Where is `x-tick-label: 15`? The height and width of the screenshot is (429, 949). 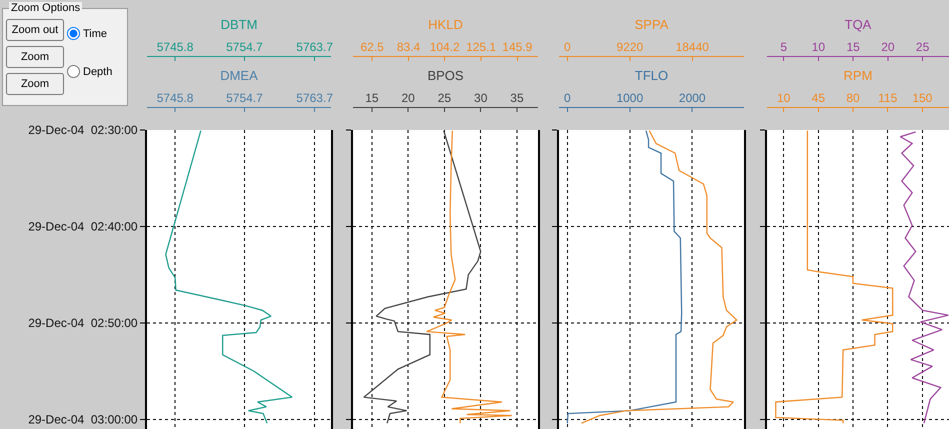
x-tick-label: 15 is located at coordinates (372, 98).